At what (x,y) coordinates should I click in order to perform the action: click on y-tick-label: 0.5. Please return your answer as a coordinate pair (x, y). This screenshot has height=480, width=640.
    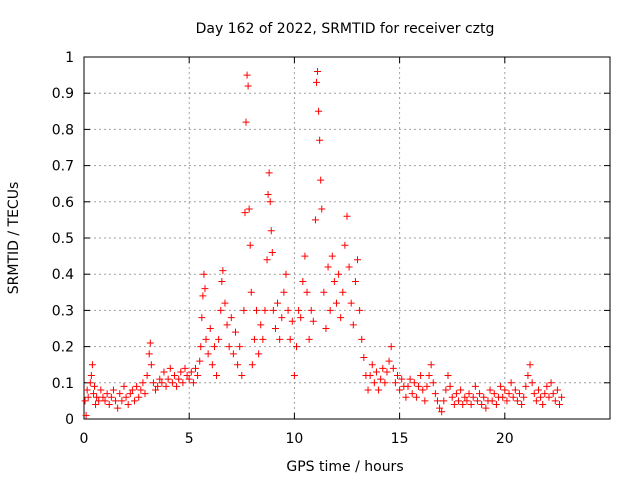
    Looking at the image, I should click on (63, 239).